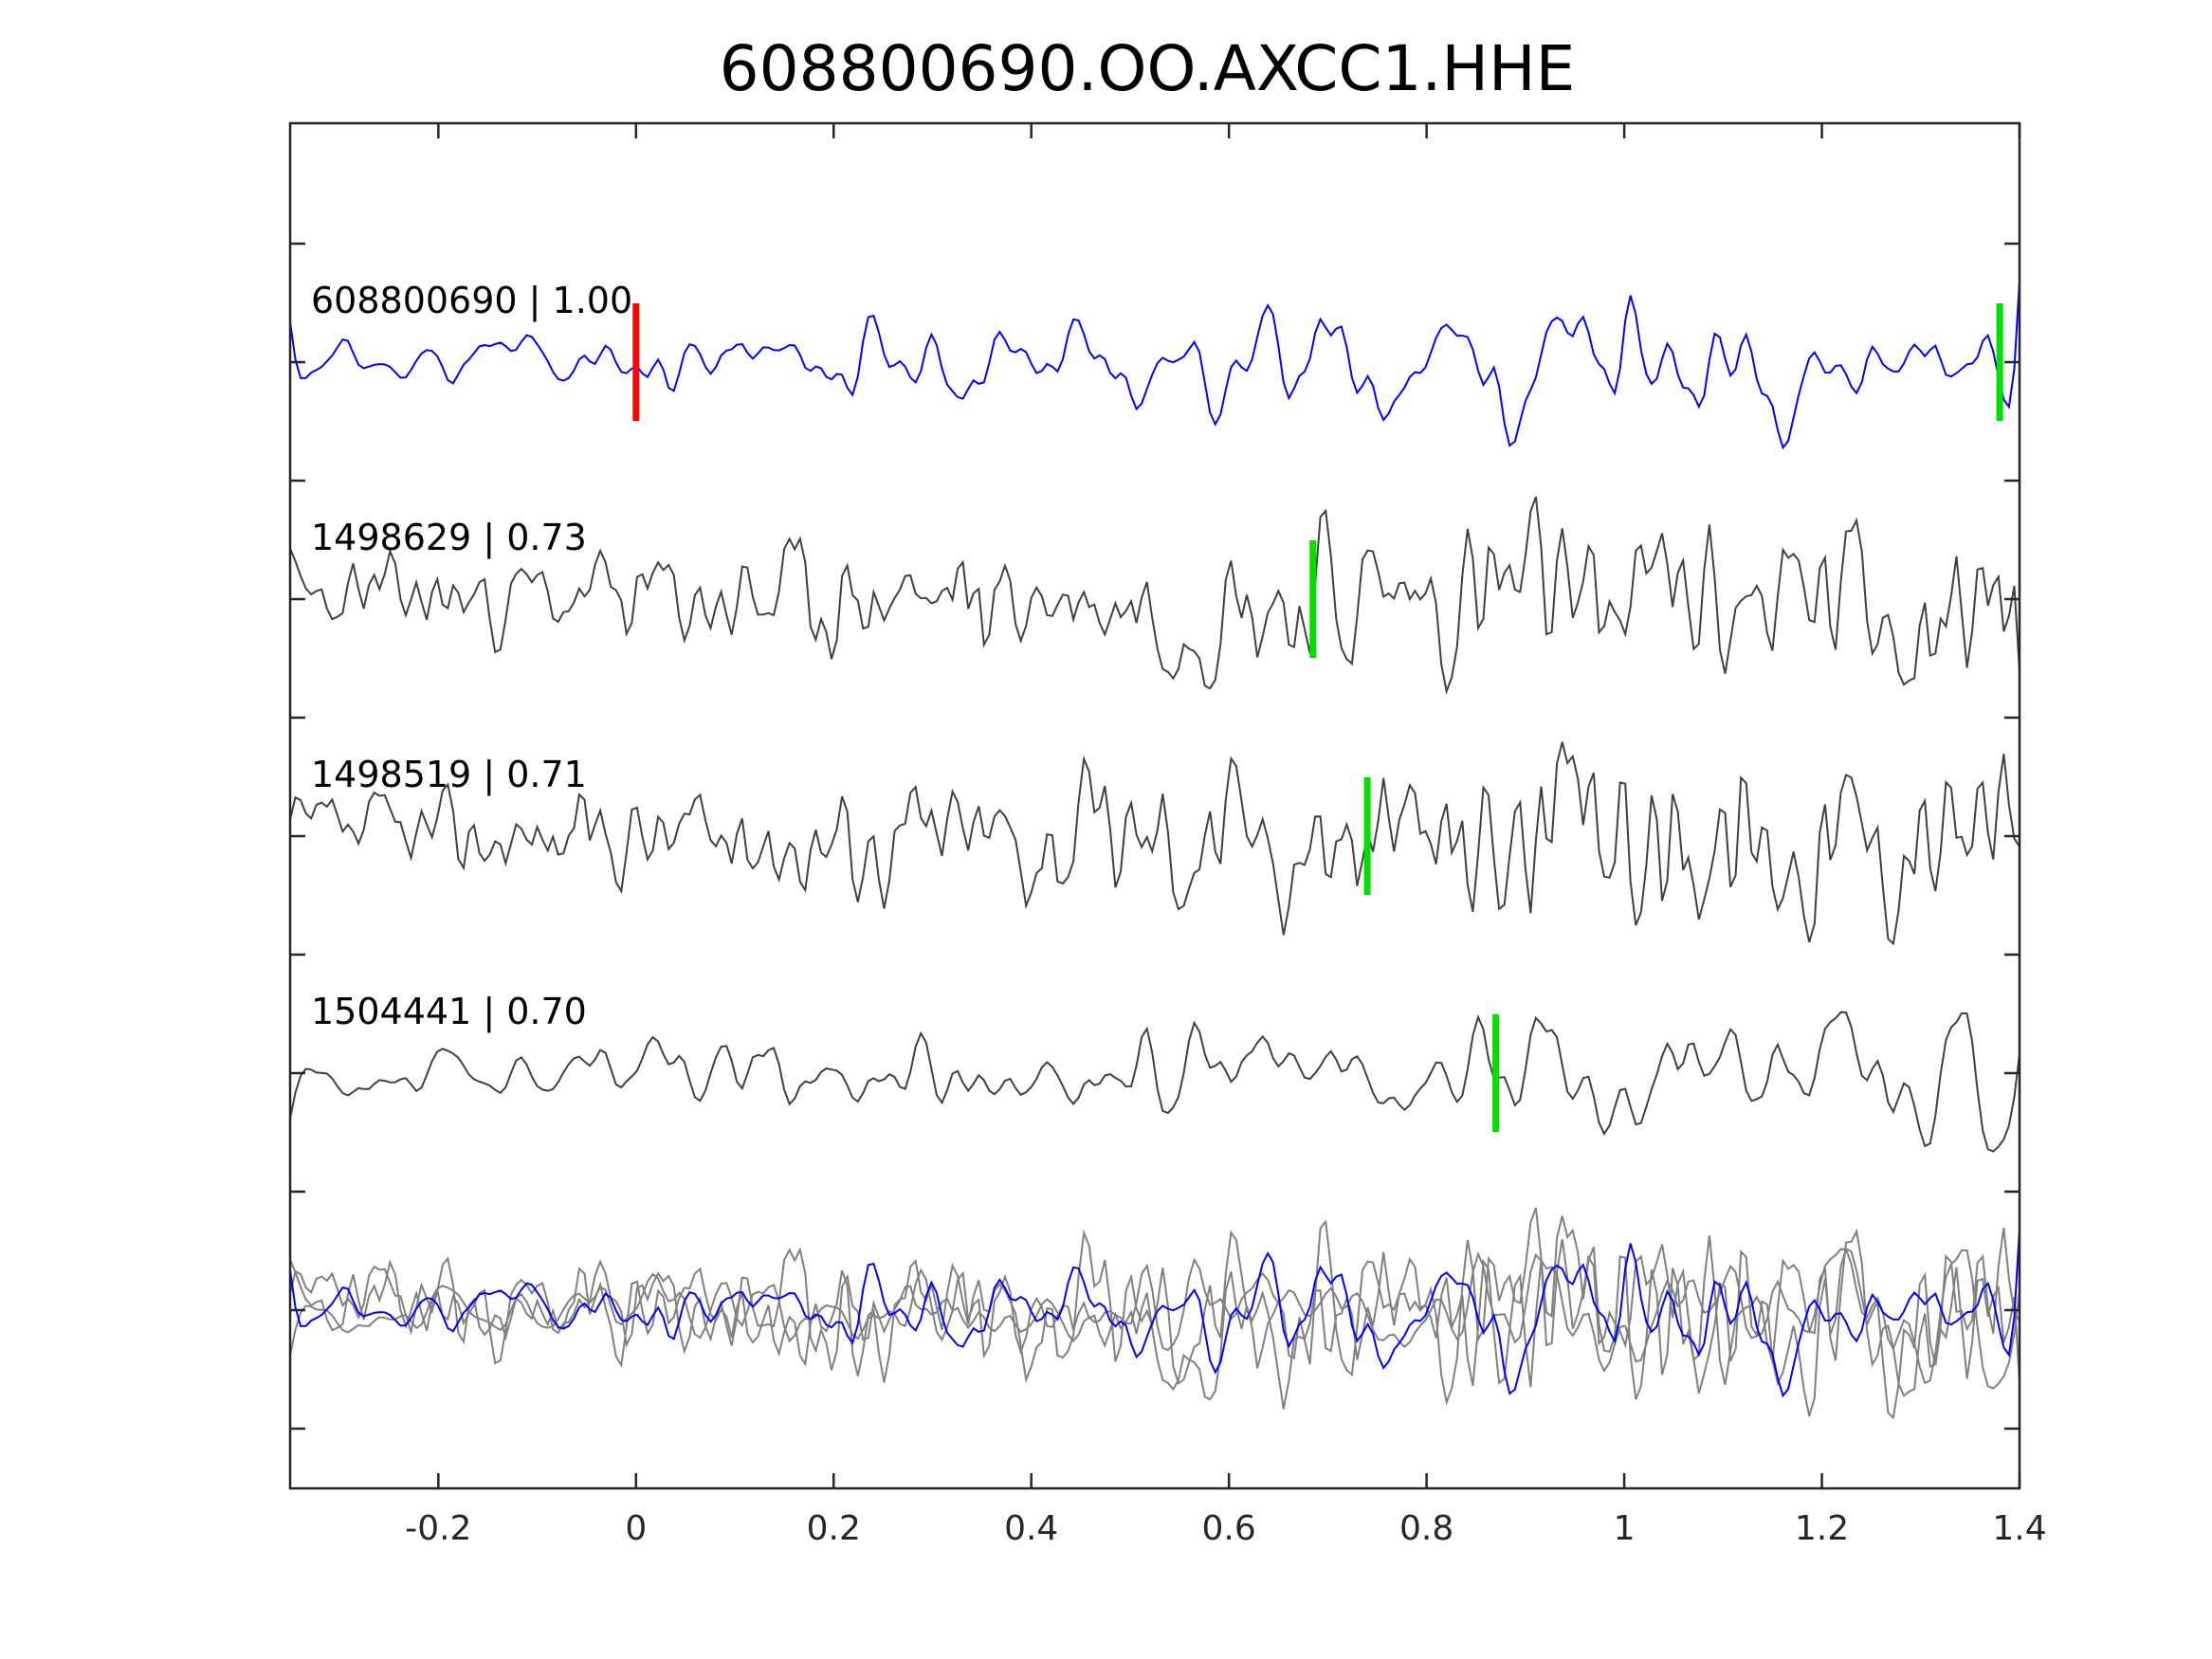 The image size is (2212, 1659). Describe the element at coordinates (1426, 1528) in the screenshot. I see `x-tick-label-5: 0.8` at that location.